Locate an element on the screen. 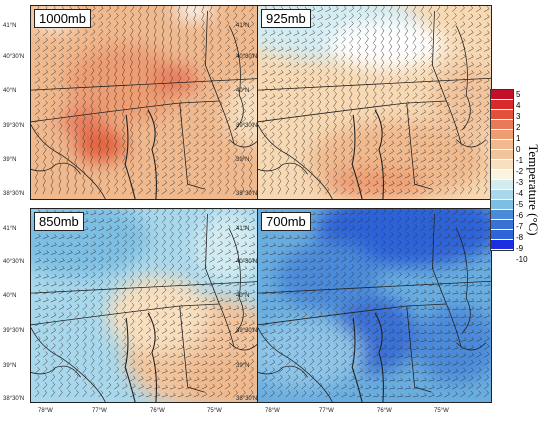 This screenshot has height=424, width=550. colorbar-title: Temperature (°C) is located at coordinates (533, 190).